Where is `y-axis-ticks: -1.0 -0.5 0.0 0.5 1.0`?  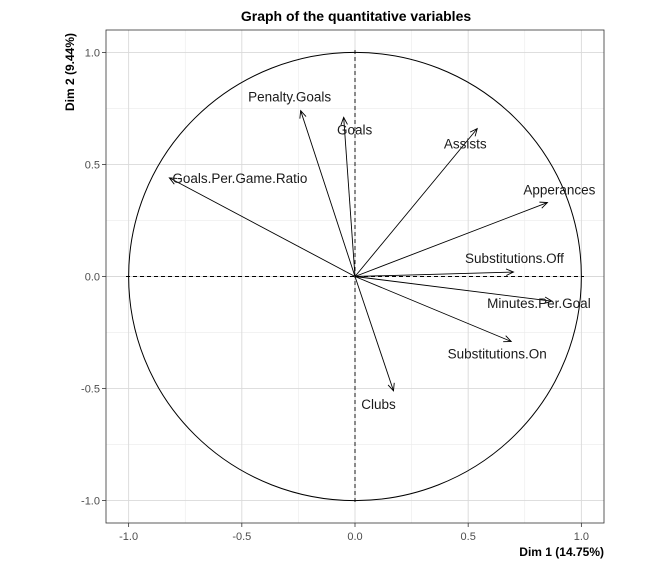
y-axis-ticks: -1.0 -0.5 0.0 0.5 1.0 is located at coordinates (93, 277).